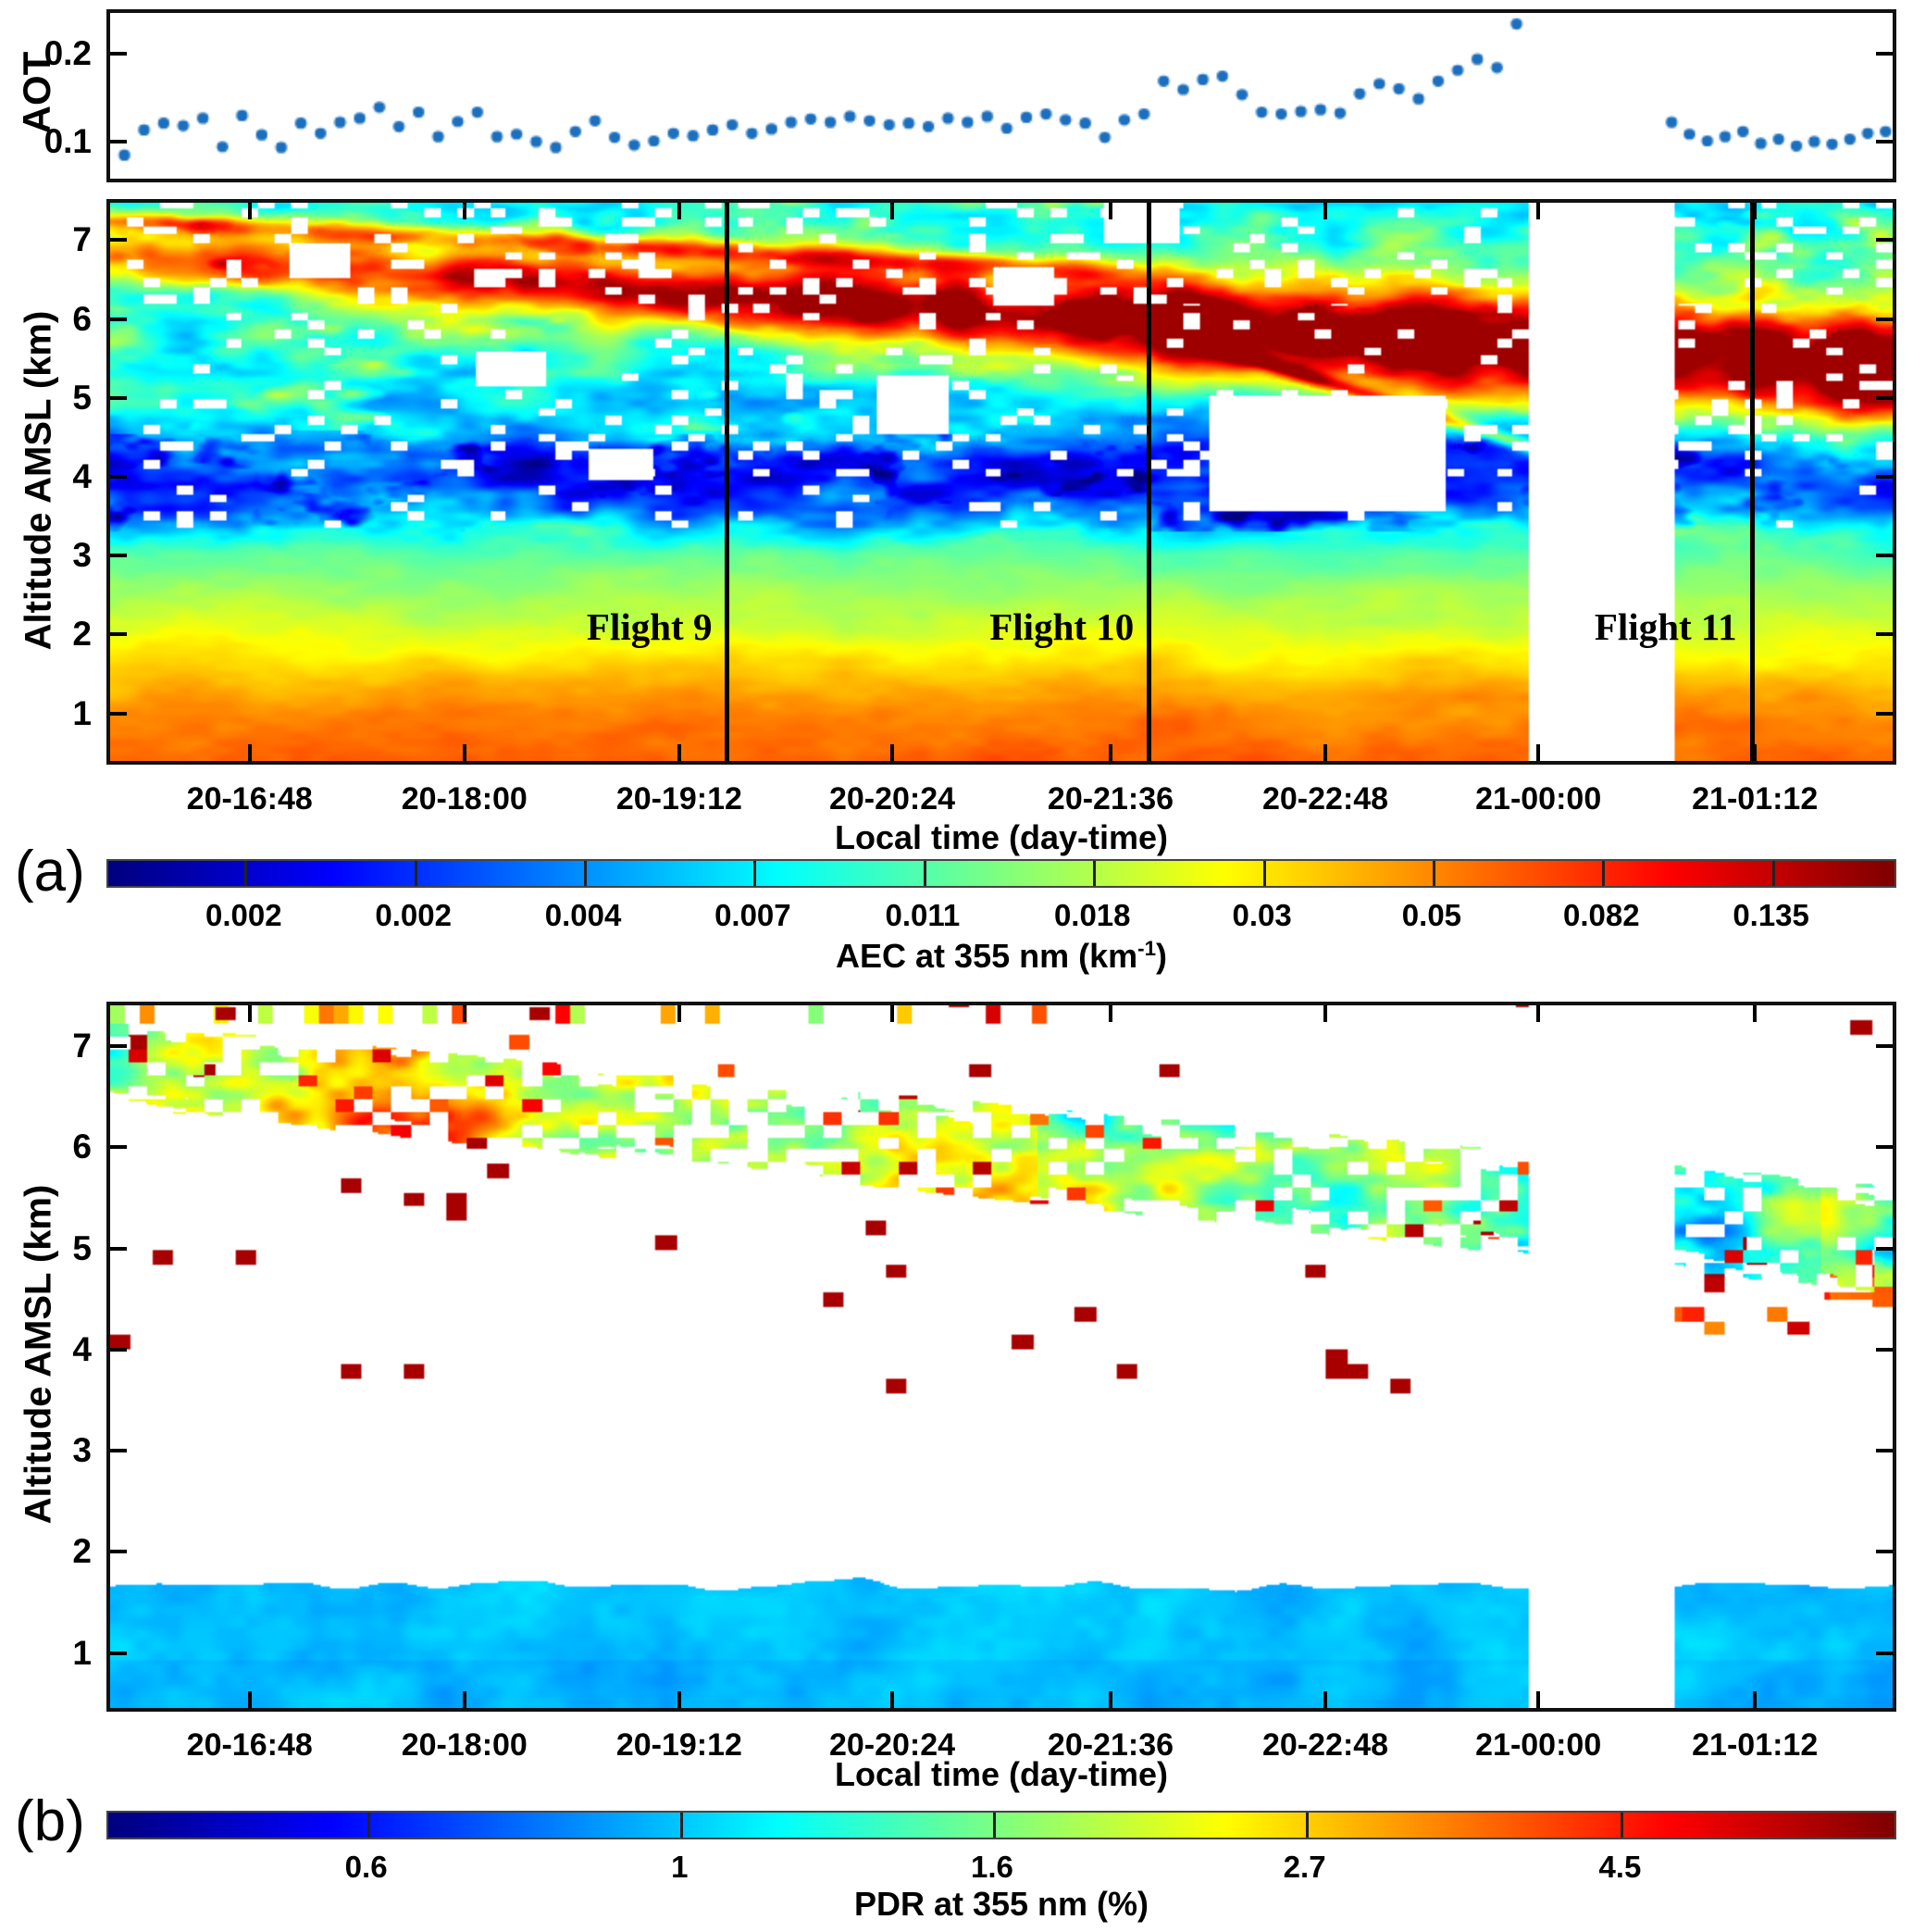 The height and width of the screenshot is (1932, 1913). I want to click on flight-label: Flight 10, so click(1062, 626).